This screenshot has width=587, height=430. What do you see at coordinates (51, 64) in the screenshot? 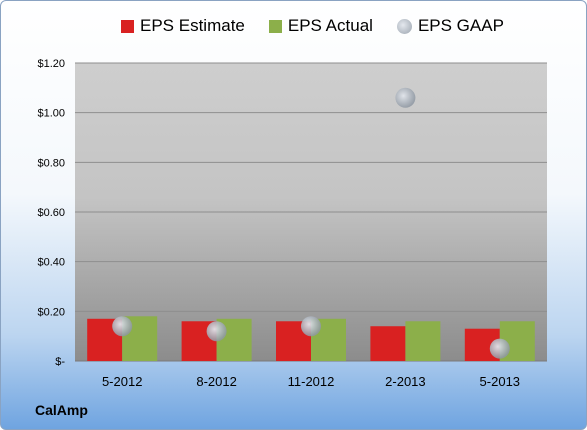
I see `y-tick-label: $1.20` at bounding box center [51, 64].